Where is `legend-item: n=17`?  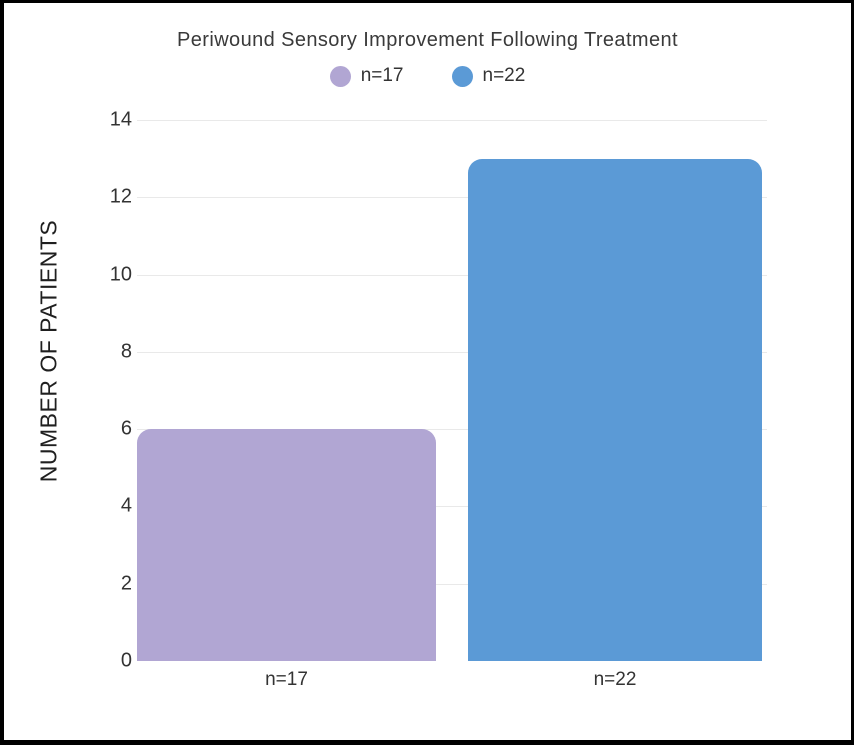 legend-item: n=17 is located at coordinates (366, 76).